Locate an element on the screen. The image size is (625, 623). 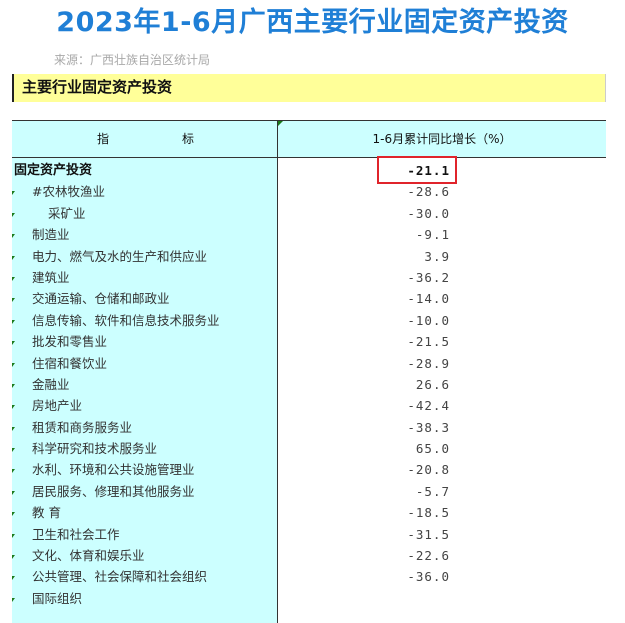
row-value: -21.5 is located at coordinates (428, 342).